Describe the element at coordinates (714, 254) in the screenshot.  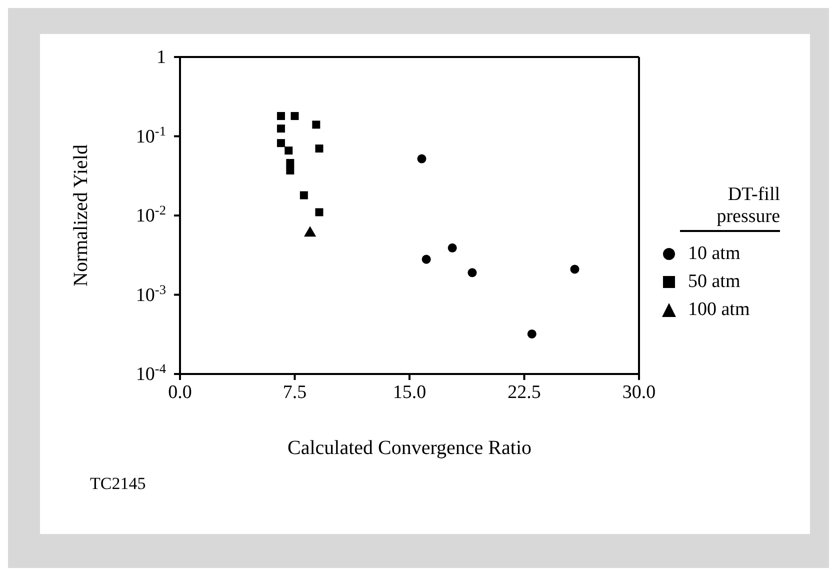
I see `legend-label: 10 atm` at that location.